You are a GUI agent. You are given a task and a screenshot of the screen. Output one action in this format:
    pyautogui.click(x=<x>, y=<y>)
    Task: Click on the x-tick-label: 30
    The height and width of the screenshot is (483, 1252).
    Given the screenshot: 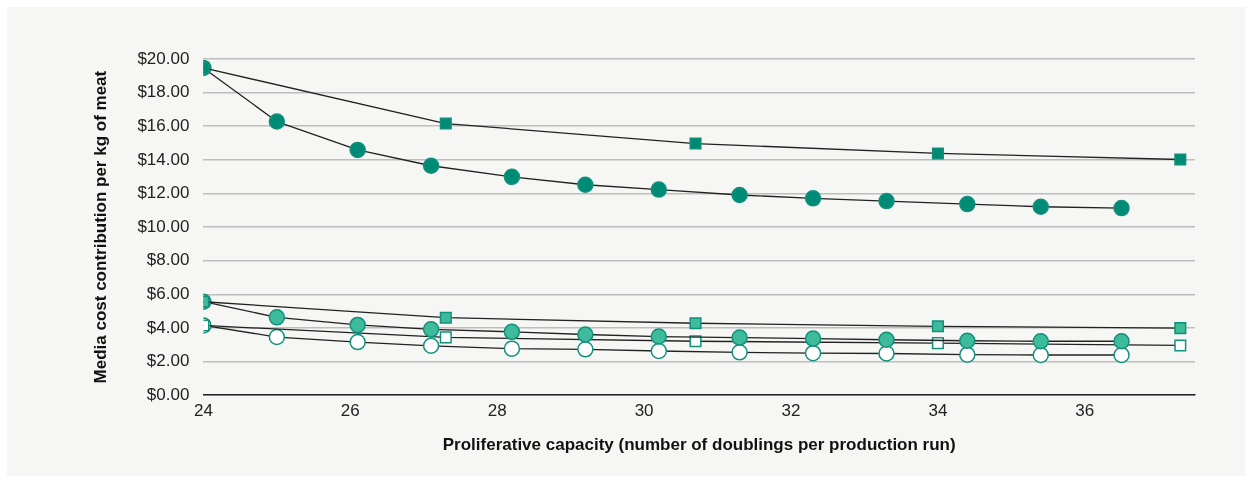 What is the action you would take?
    pyautogui.click(x=644, y=411)
    